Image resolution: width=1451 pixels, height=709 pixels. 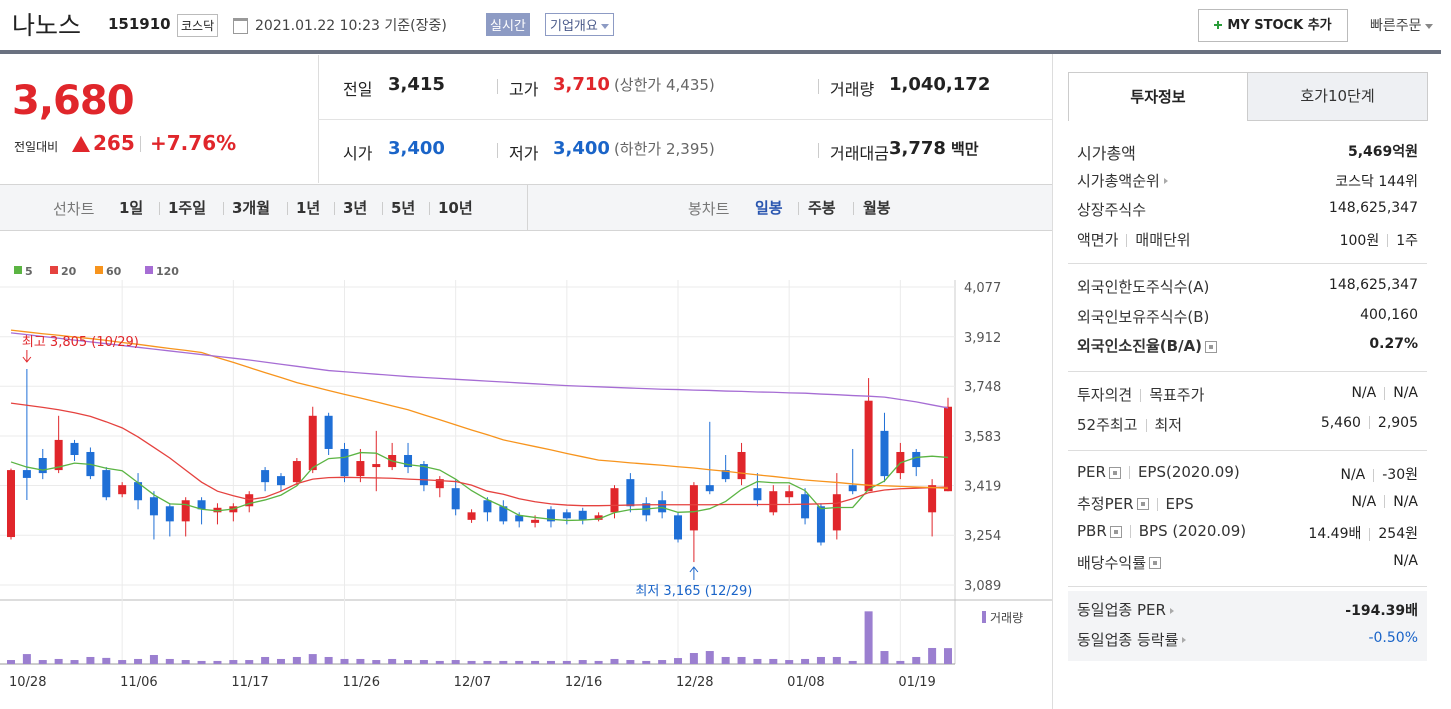 I want to click on quote-number: 1,040,172, so click(x=940, y=84).